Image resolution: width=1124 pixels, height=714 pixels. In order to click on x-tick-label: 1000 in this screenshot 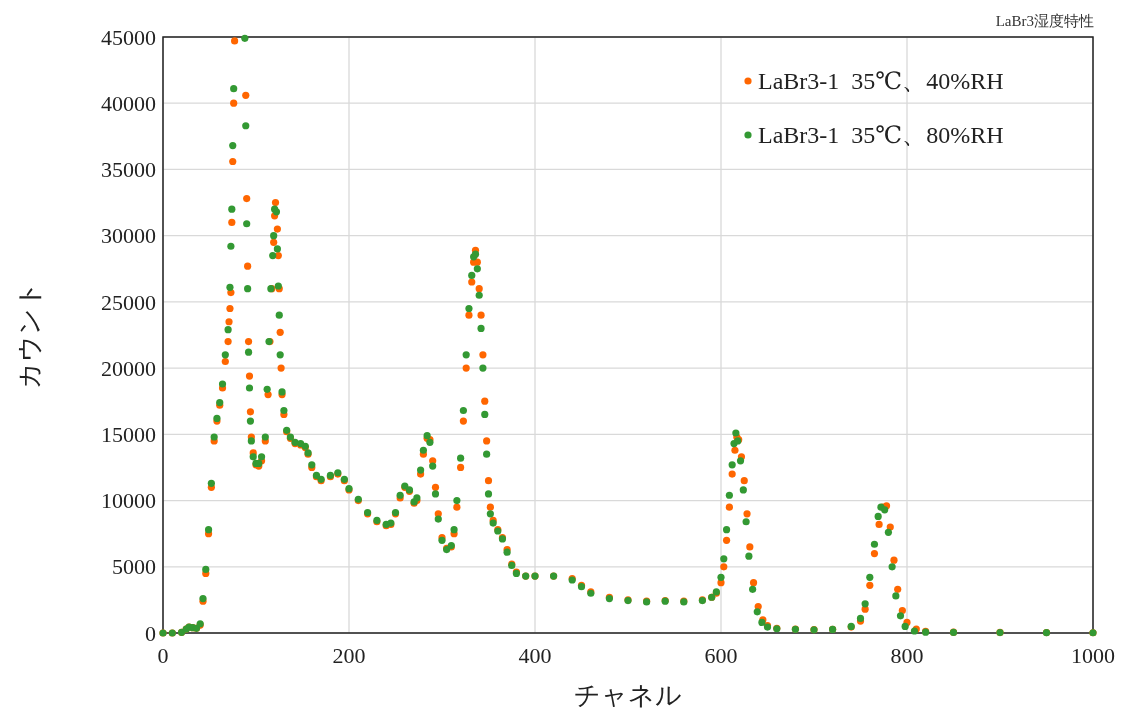, I will do `click(1093, 655)`.